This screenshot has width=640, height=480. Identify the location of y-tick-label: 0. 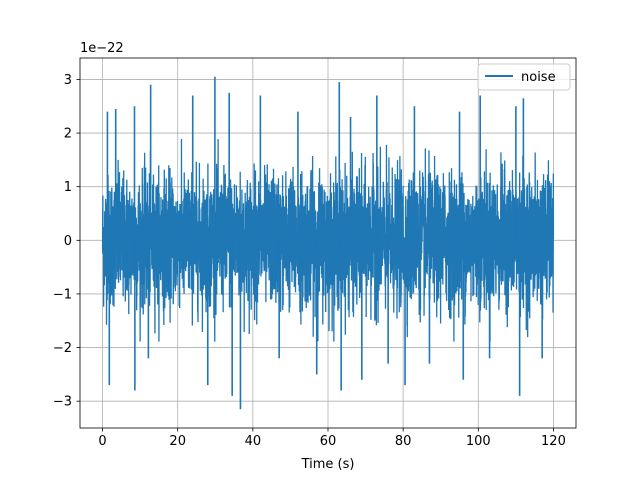
(68, 241).